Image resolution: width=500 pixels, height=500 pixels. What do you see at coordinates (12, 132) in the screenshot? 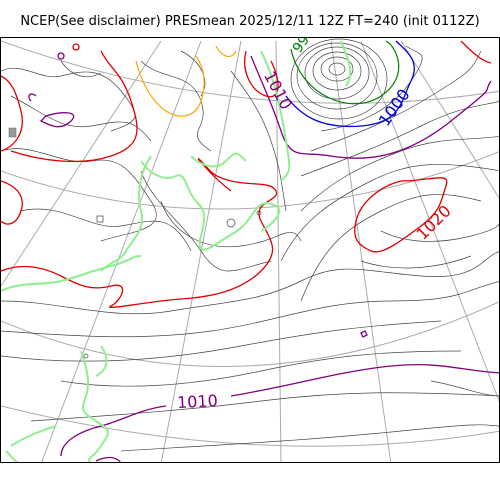
I see `small-gray-patch` at bounding box center [12, 132].